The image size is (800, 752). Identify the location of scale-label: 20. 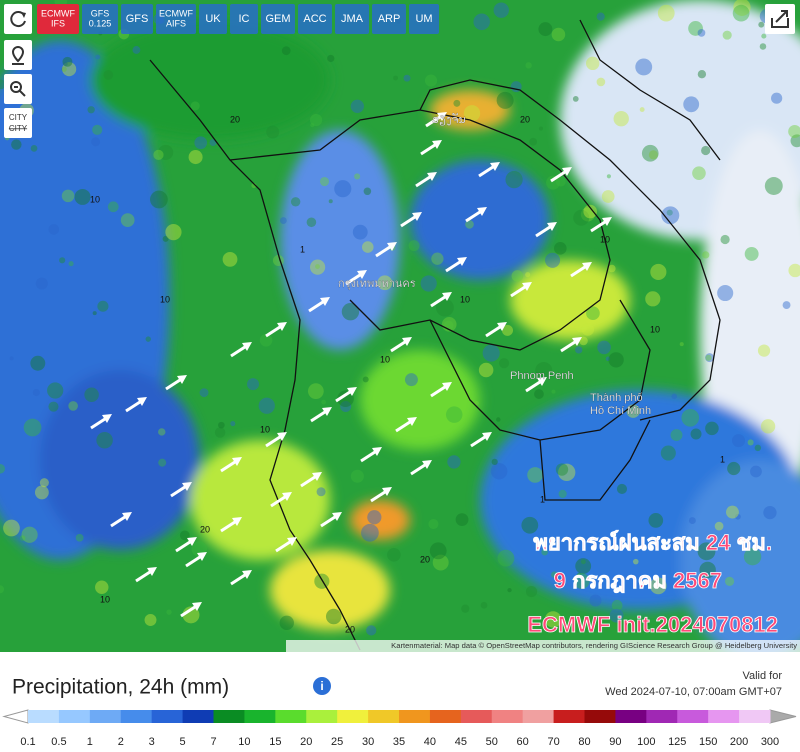
(306, 742).